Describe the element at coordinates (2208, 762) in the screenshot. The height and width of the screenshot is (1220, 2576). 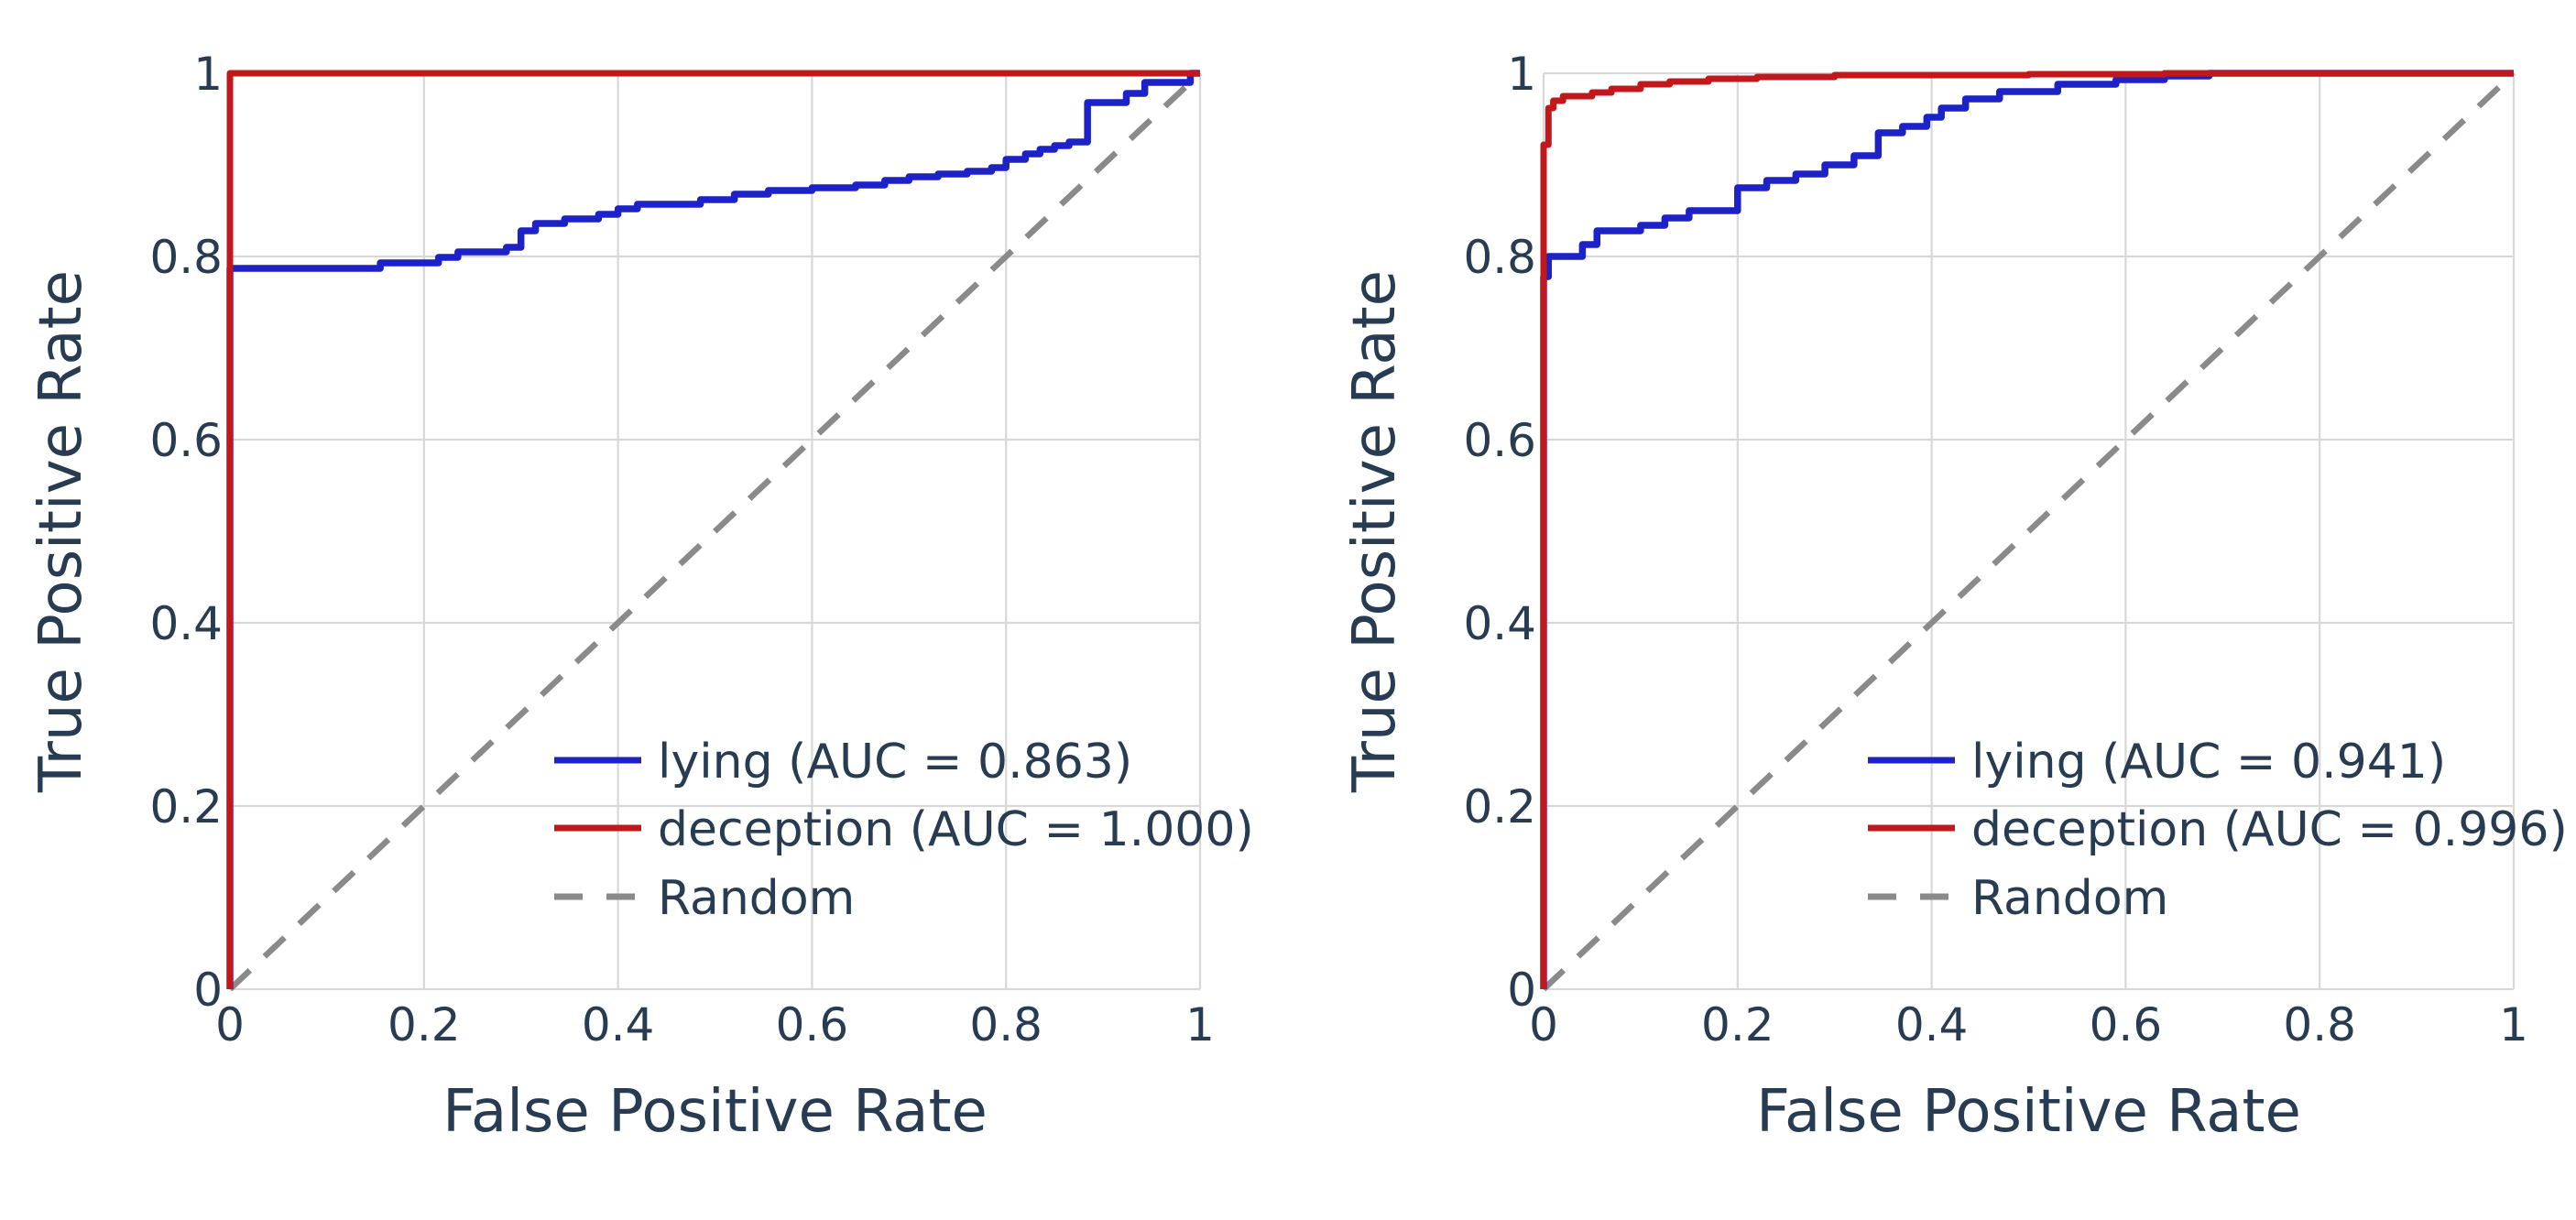
I see `legend-label: lying (AUC = 0.941)` at that location.